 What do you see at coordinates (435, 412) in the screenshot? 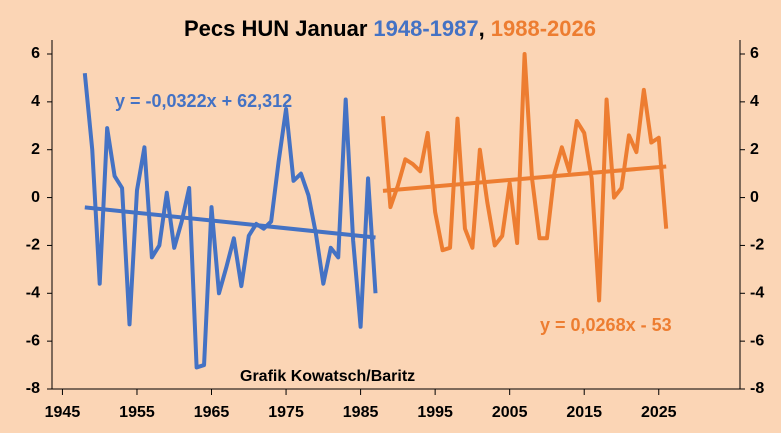
I see `x-tick-label: 1995` at bounding box center [435, 412].